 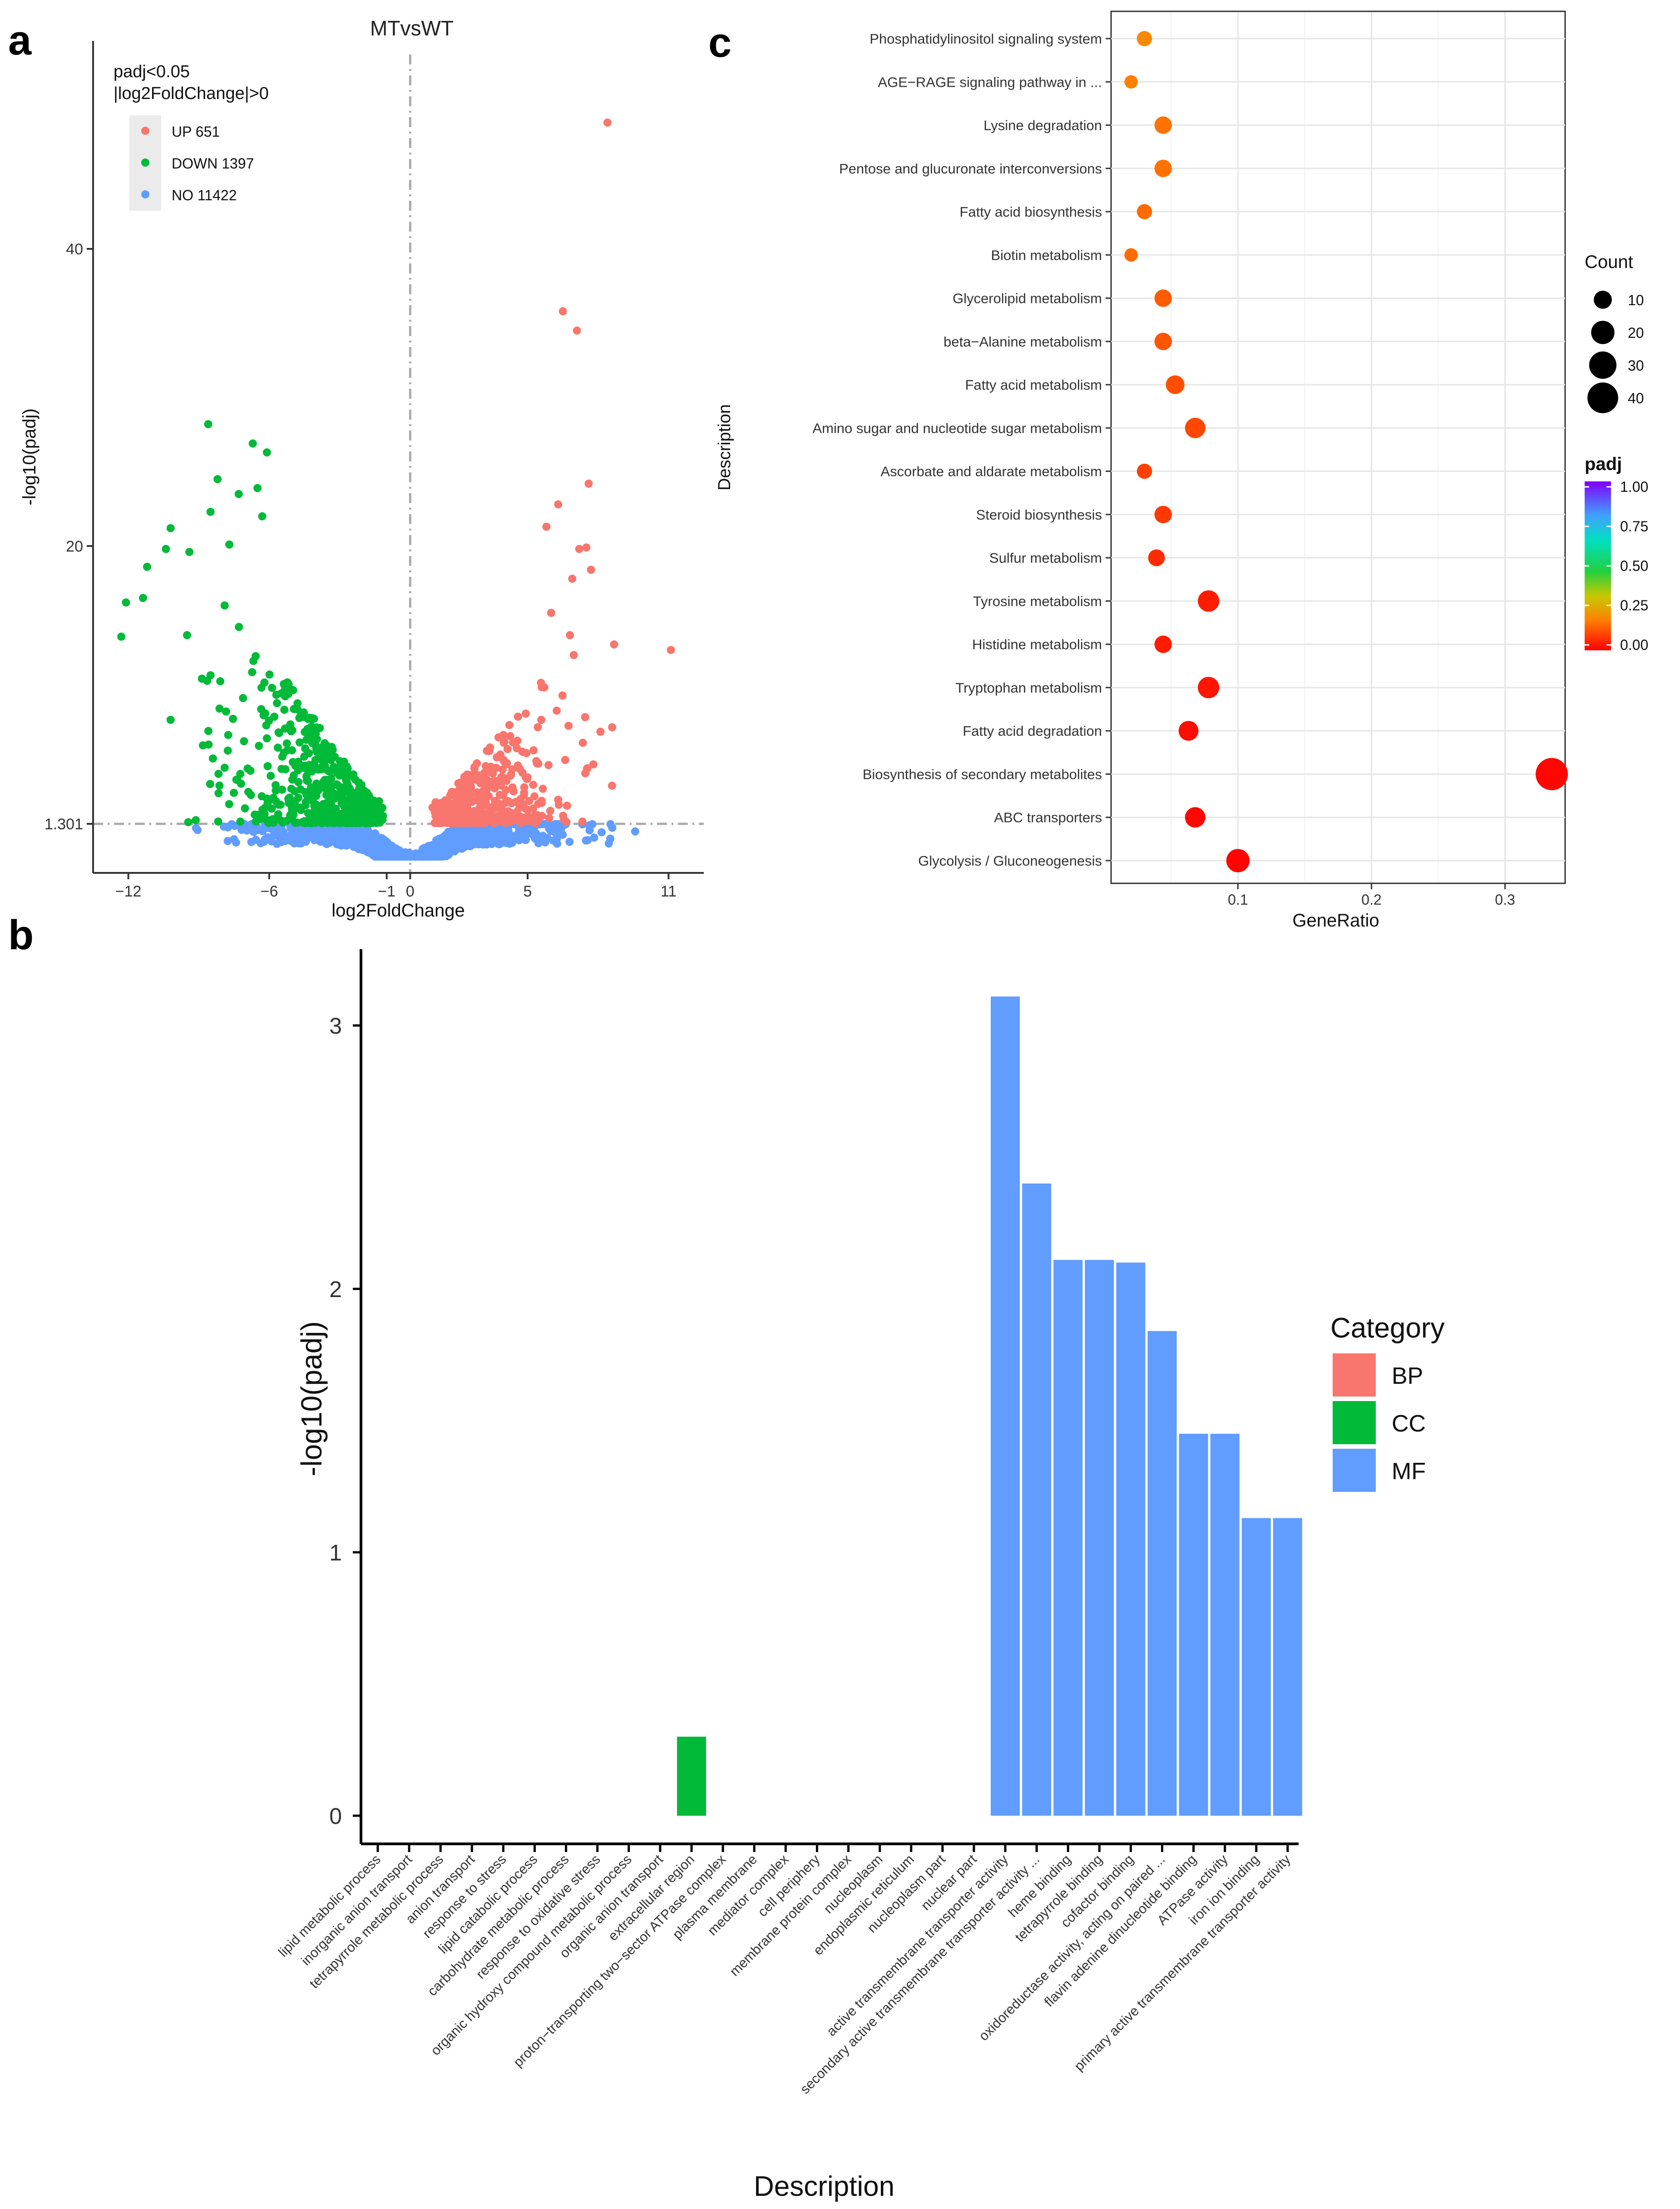 What do you see at coordinates (411, 891) in the screenshot?
I see `volcano-x-tick-label: 0` at bounding box center [411, 891].